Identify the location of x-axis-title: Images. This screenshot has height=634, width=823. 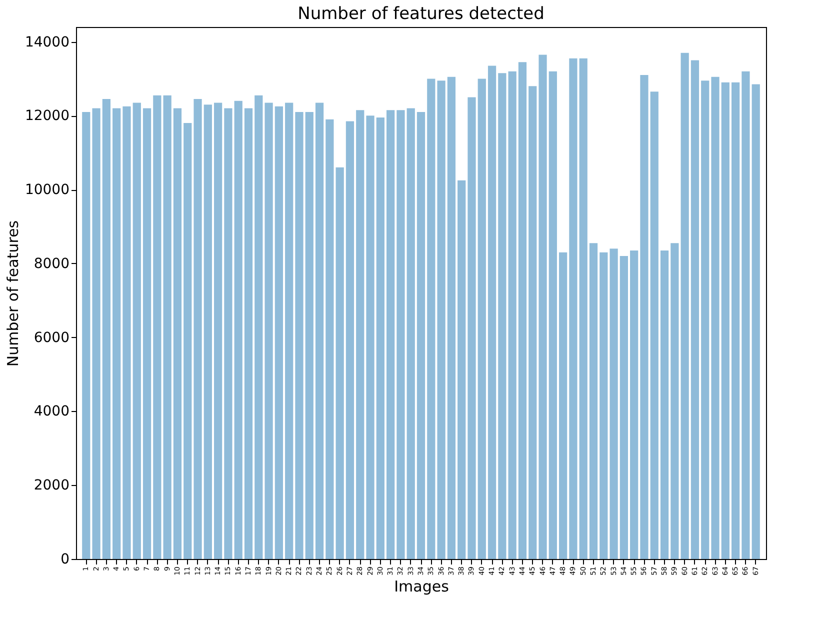
(422, 586).